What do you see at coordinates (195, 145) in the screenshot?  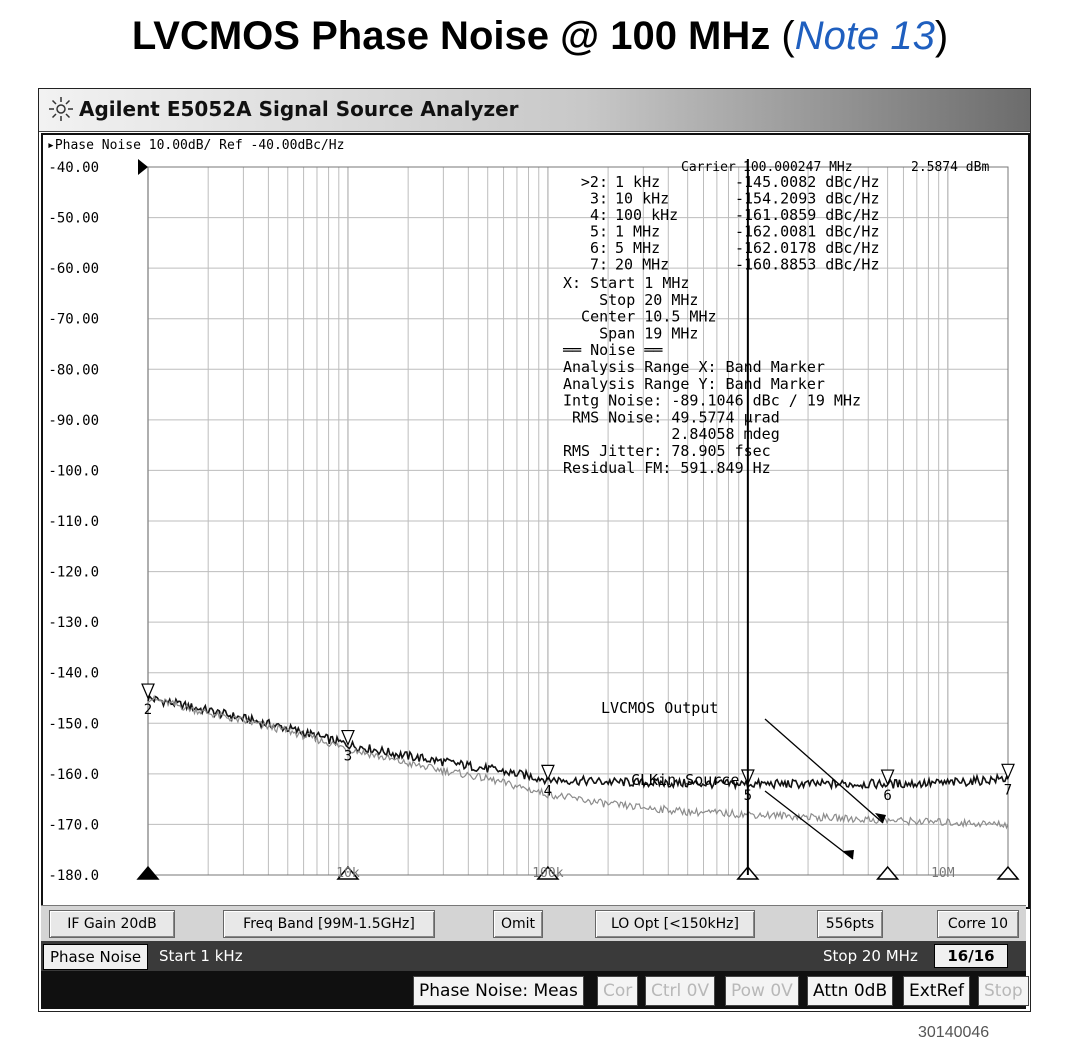 I see `plot-header: ▸Phase Noise 10.00dB/ Ref -40.00dBc/Hz` at bounding box center [195, 145].